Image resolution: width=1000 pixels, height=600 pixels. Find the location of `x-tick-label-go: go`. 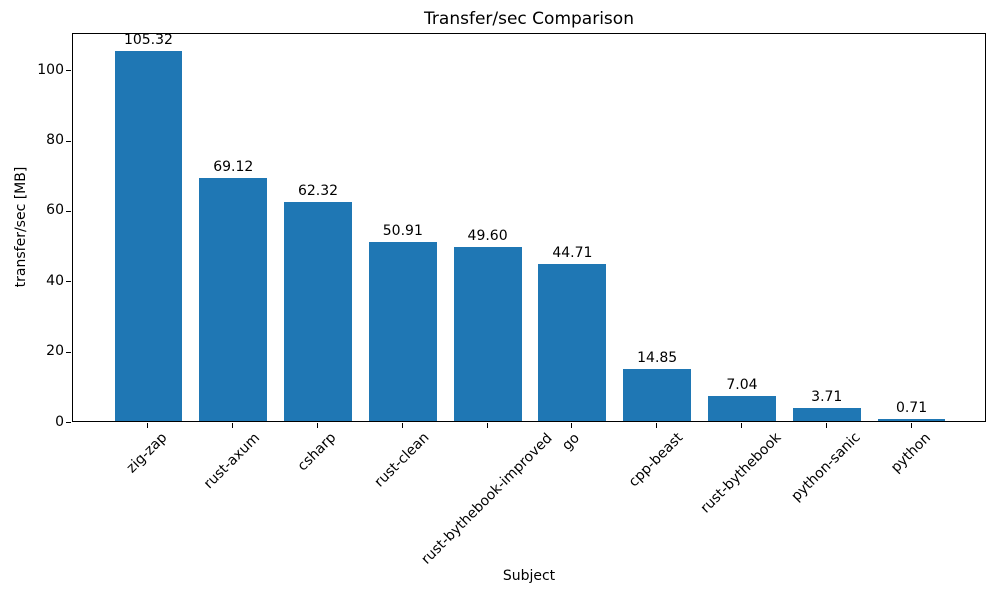

x-tick-label-go: go is located at coordinates (571, 441).